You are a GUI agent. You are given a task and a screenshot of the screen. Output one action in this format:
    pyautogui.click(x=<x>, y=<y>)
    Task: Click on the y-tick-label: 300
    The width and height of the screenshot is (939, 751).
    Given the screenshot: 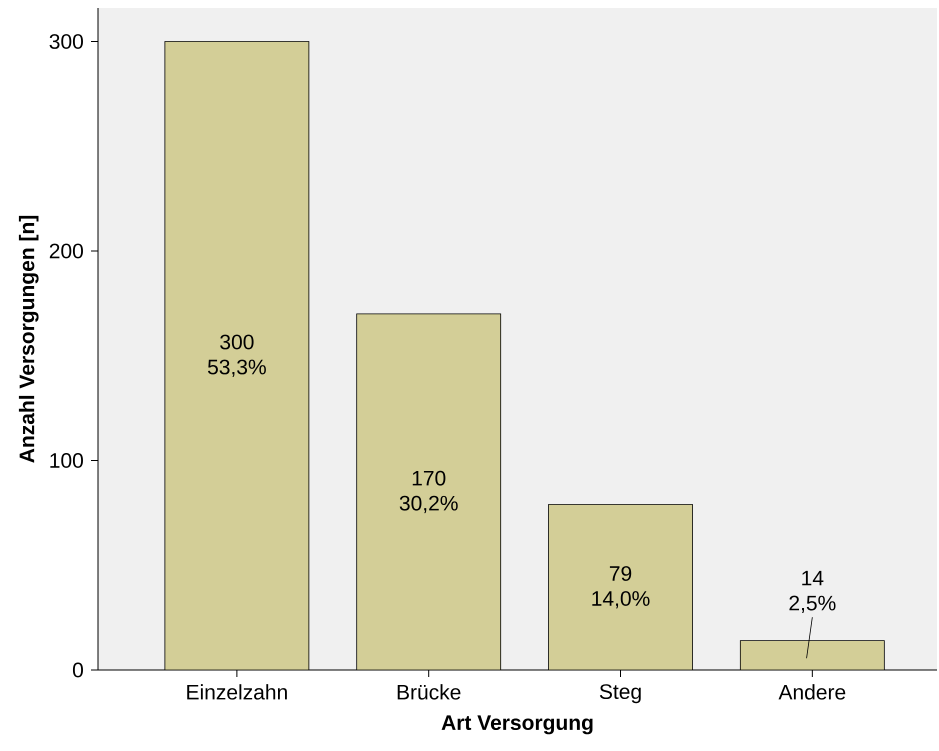 What is the action you would take?
    pyautogui.click(x=66, y=41)
    